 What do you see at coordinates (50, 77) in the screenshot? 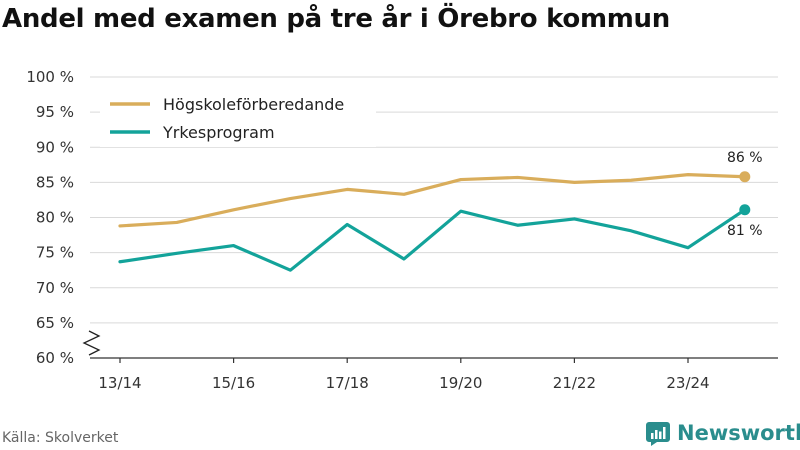
I see `y-tick-label: 100 %` at bounding box center [50, 77].